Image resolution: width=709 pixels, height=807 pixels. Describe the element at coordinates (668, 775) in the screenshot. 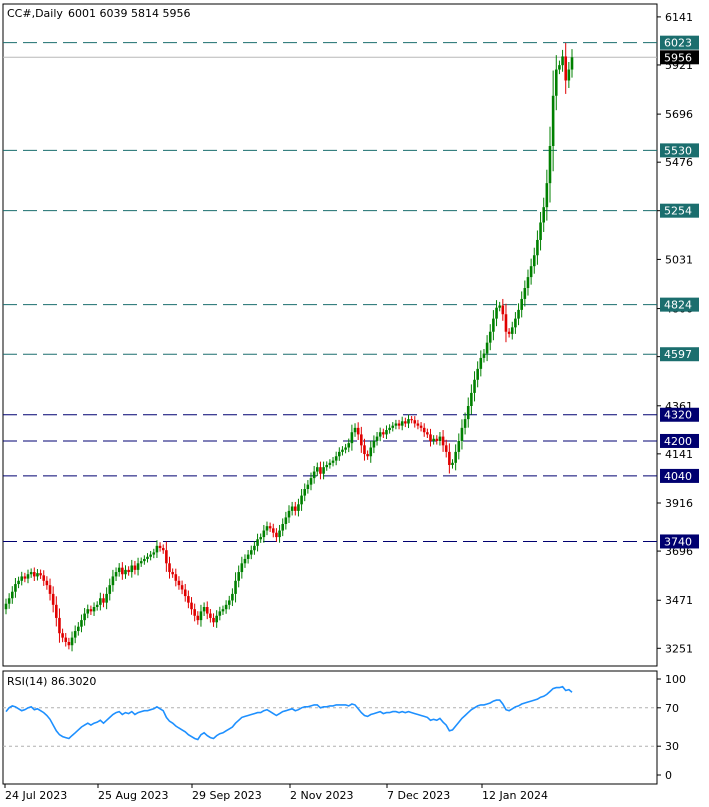

I see `rsi-tick-label: 0` at that location.